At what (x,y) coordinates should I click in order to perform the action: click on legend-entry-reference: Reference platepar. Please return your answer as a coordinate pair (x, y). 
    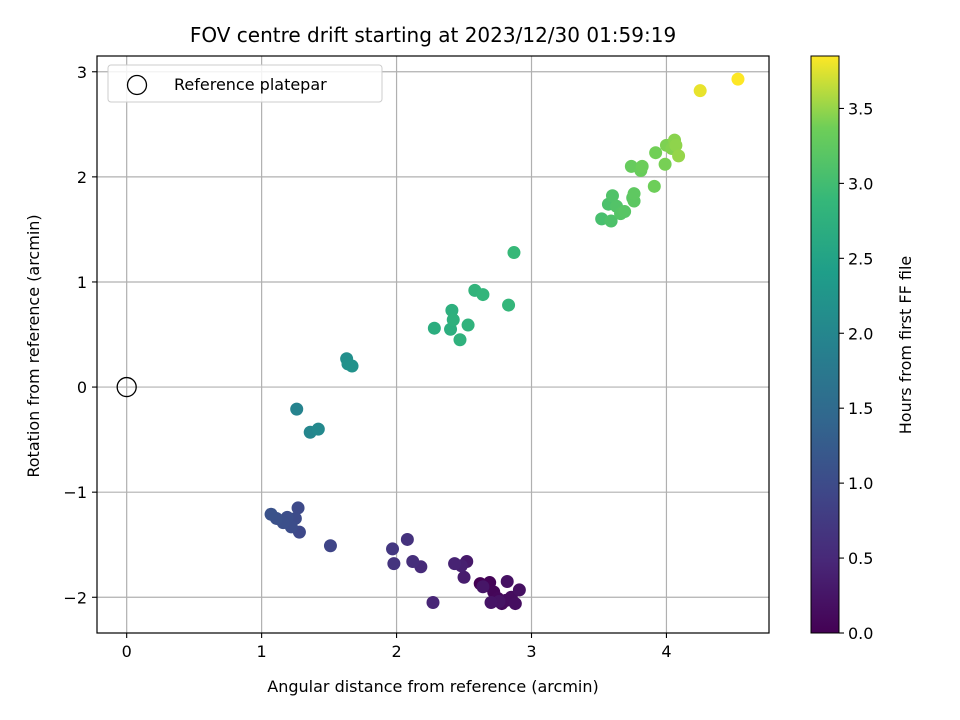
    Looking at the image, I should click on (250, 84).